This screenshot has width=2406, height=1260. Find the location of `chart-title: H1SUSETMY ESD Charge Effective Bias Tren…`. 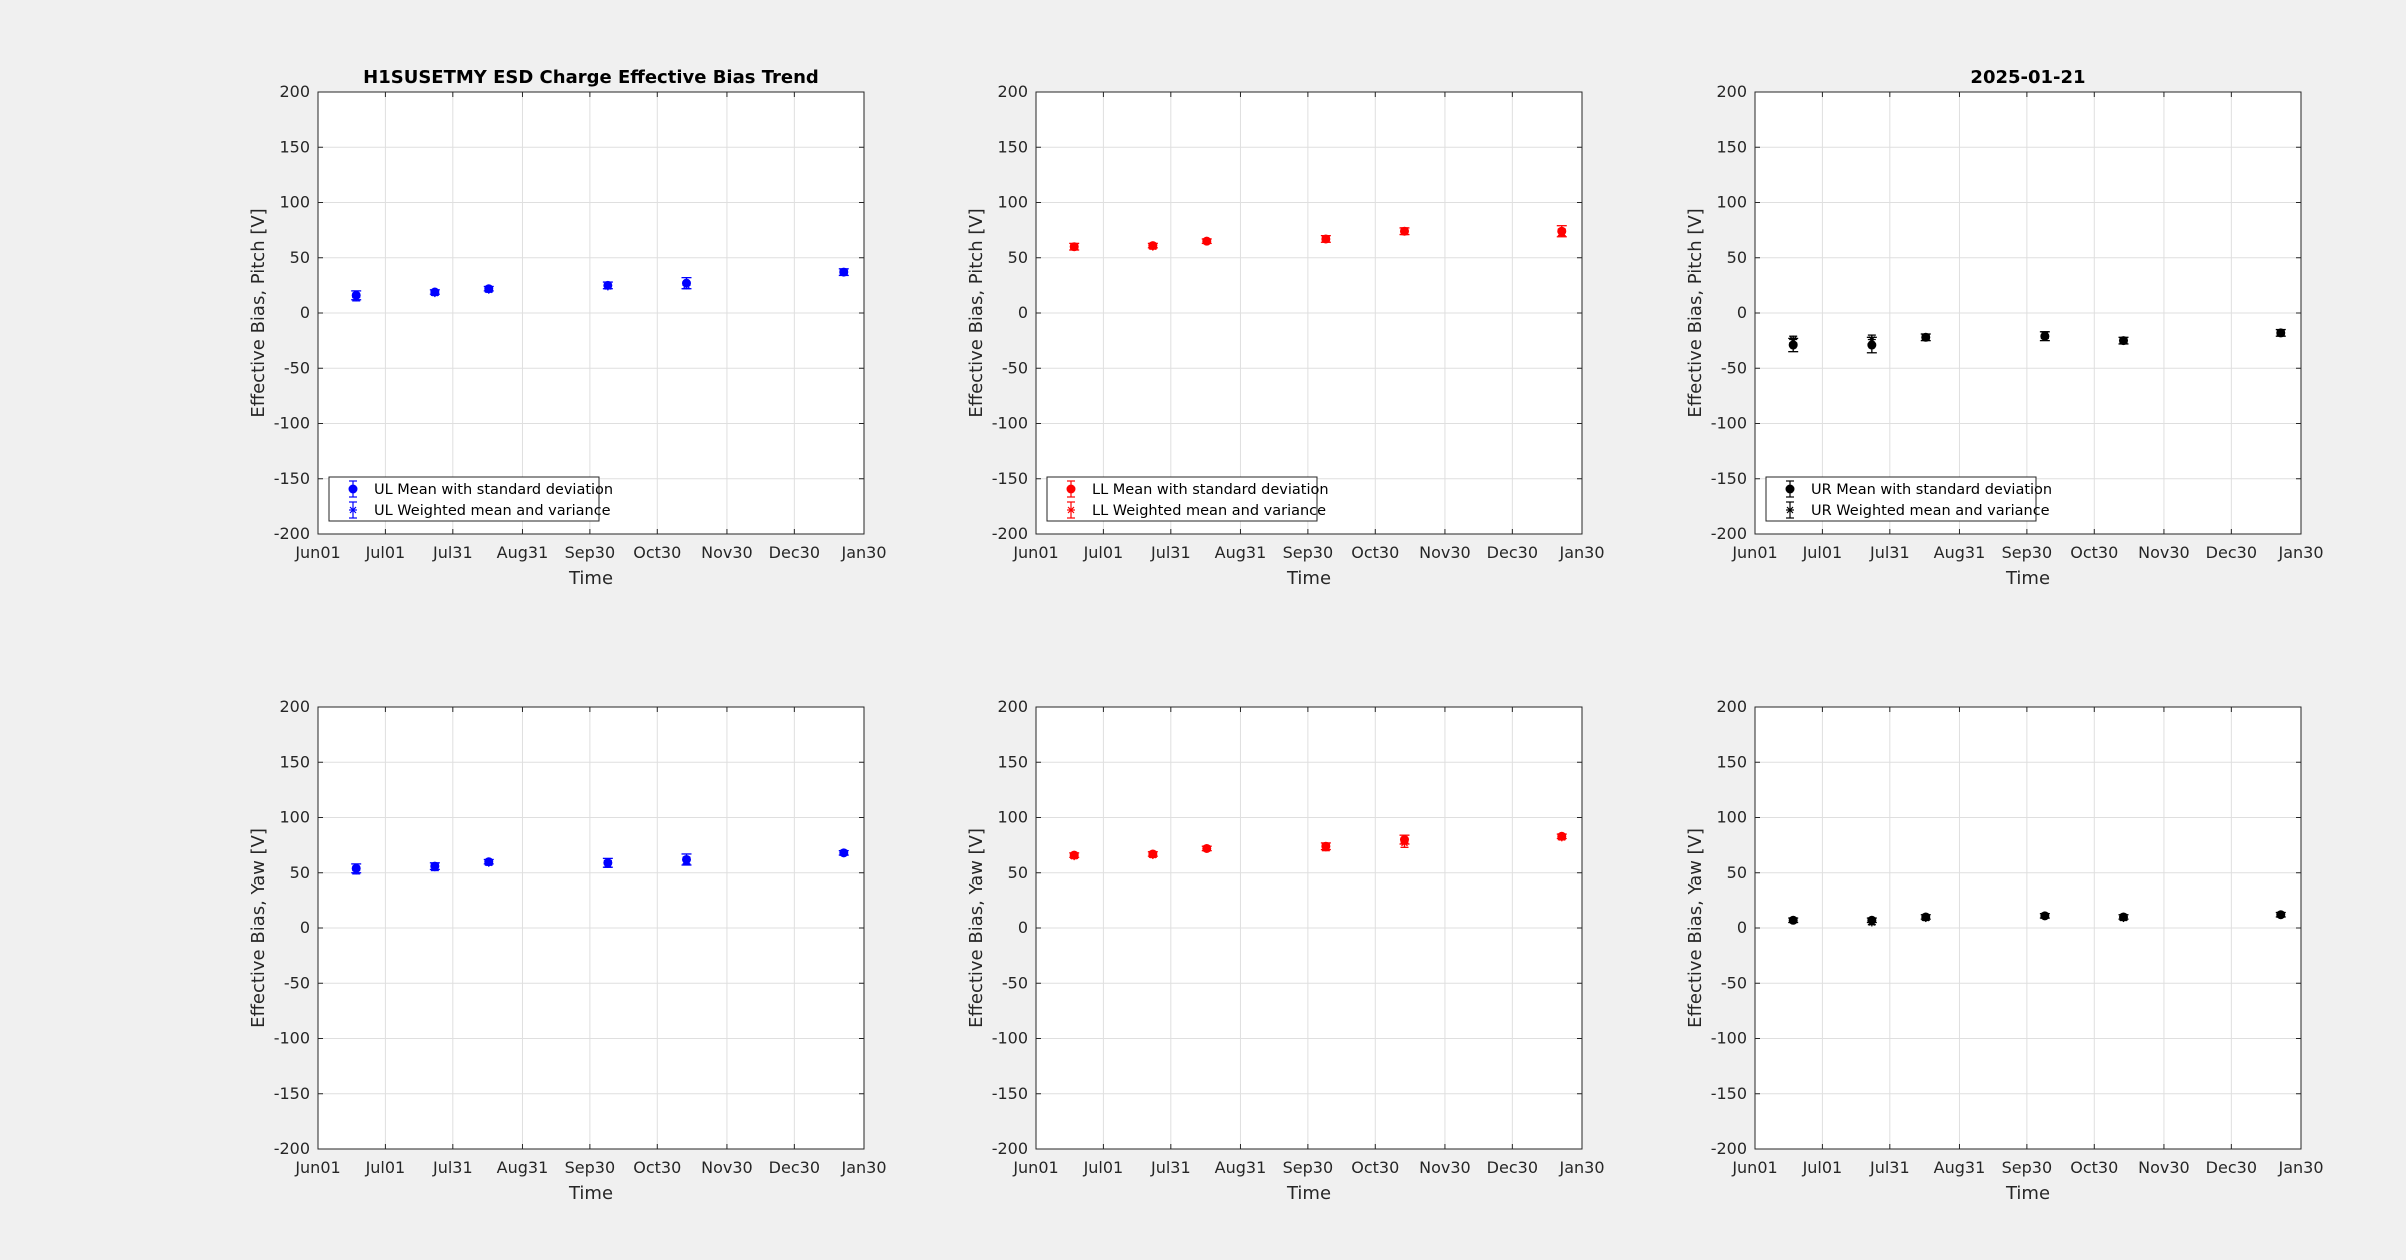

chart-title: H1SUSETMY ESD Charge Effective Bias Tren… is located at coordinates (591, 77).